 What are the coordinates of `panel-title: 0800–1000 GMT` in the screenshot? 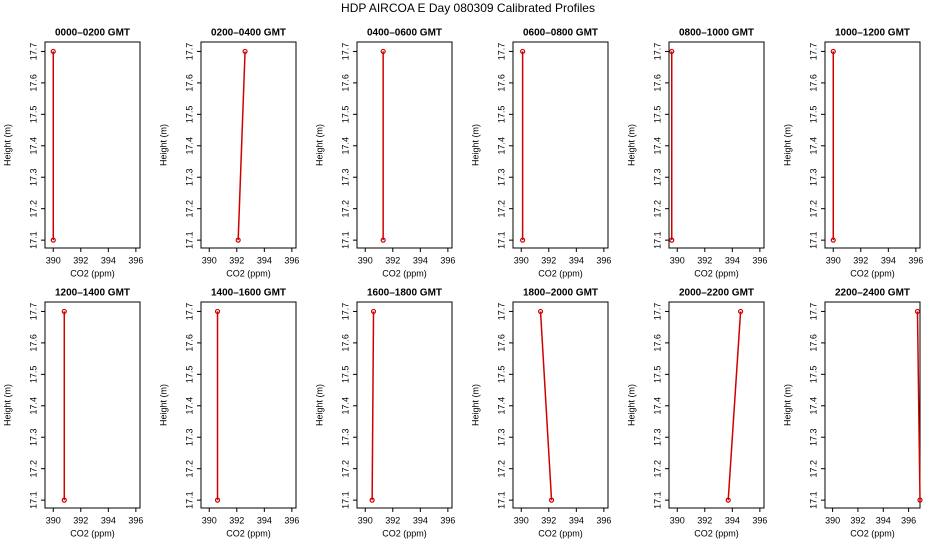 It's located at (716, 33).